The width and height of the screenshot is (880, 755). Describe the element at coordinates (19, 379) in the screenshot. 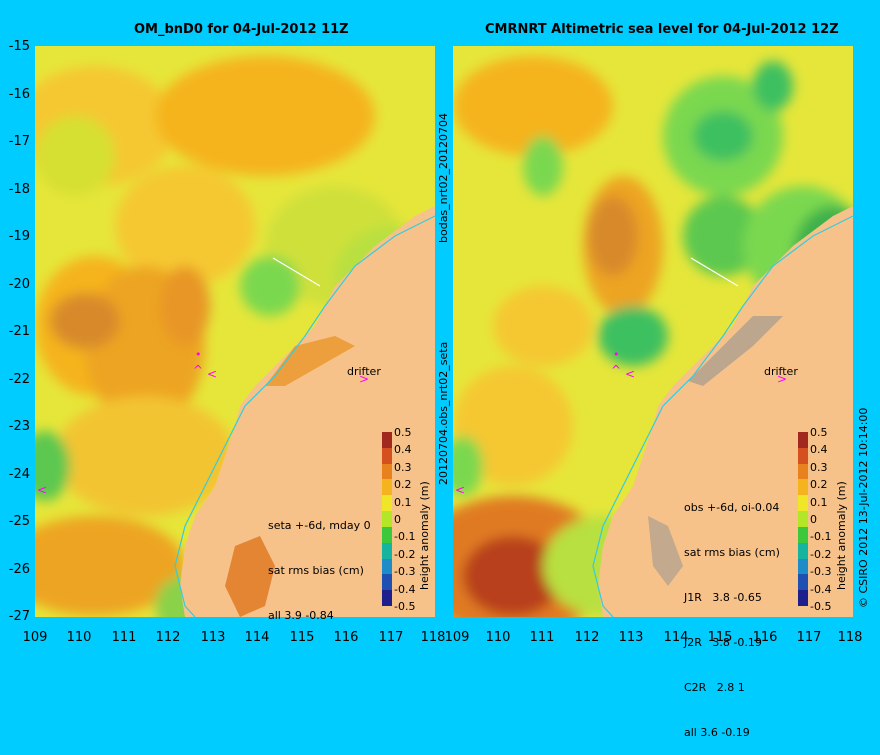

I see `y-tick: -22` at that location.